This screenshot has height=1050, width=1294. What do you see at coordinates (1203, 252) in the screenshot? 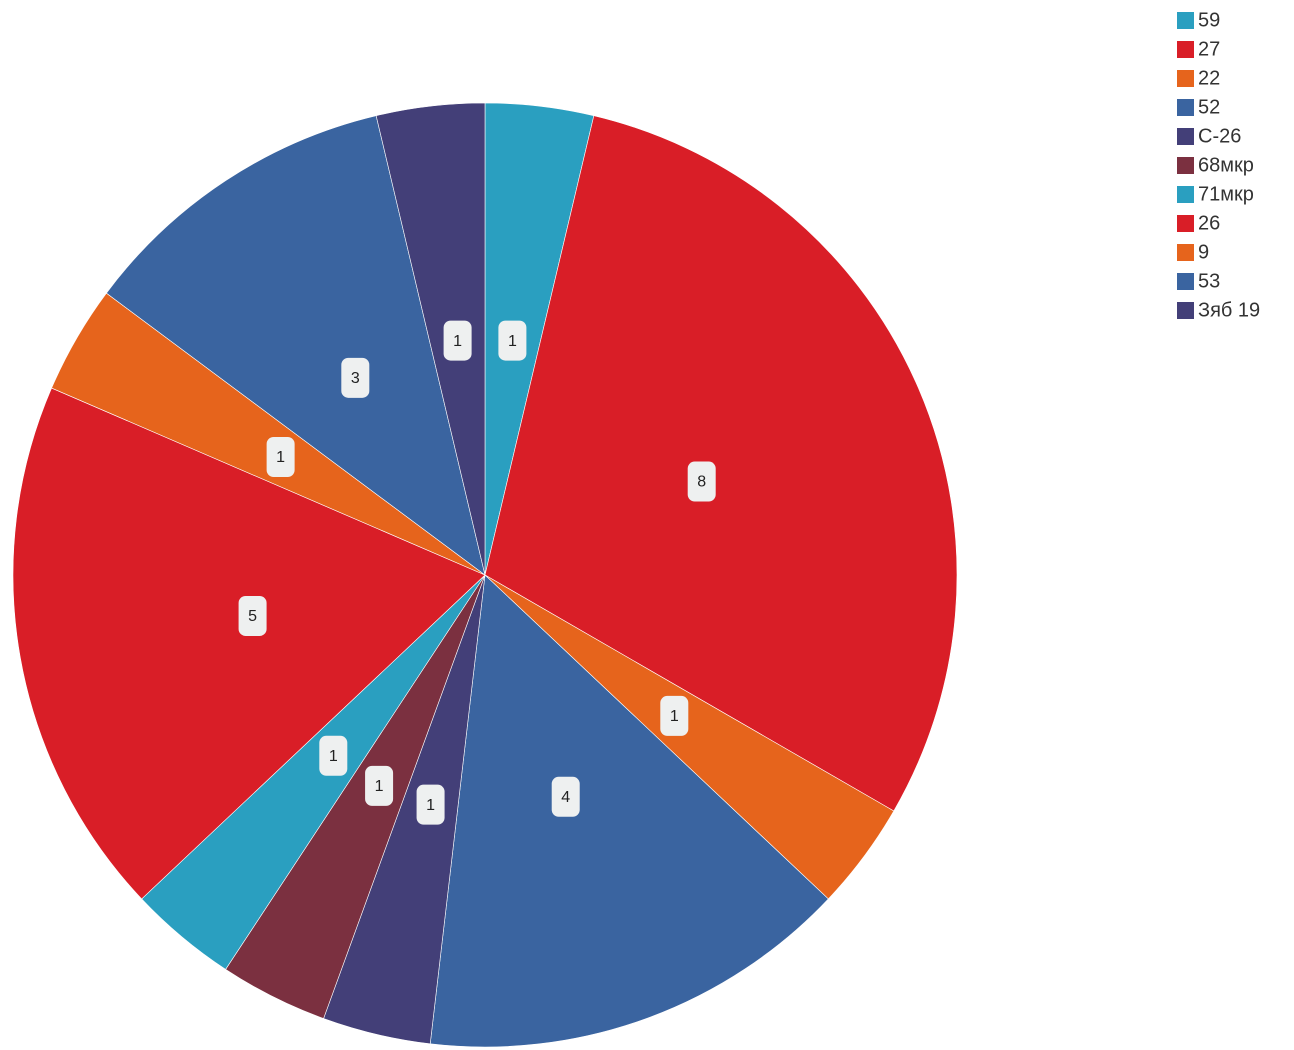
I see `legend-label: 9` at bounding box center [1203, 252].